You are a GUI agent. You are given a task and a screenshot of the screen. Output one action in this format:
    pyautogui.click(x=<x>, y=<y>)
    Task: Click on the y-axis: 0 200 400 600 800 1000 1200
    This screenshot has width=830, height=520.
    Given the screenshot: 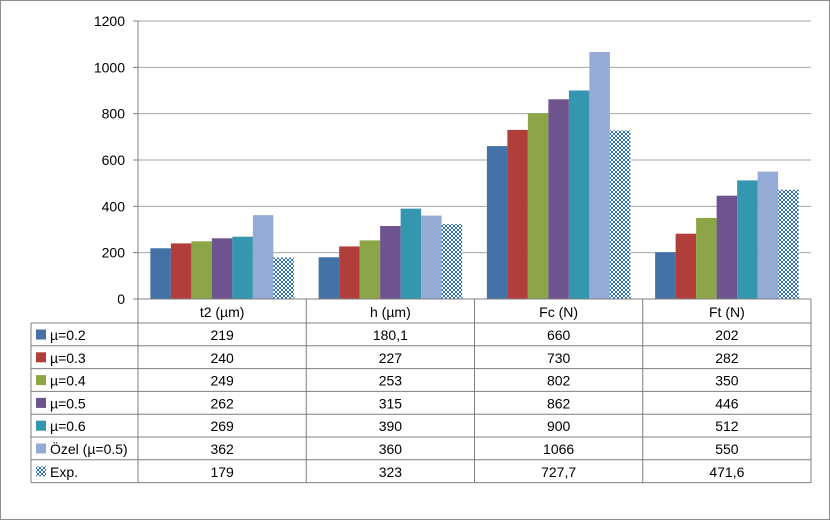 What is the action you would take?
    pyautogui.click(x=116, y=160)
    